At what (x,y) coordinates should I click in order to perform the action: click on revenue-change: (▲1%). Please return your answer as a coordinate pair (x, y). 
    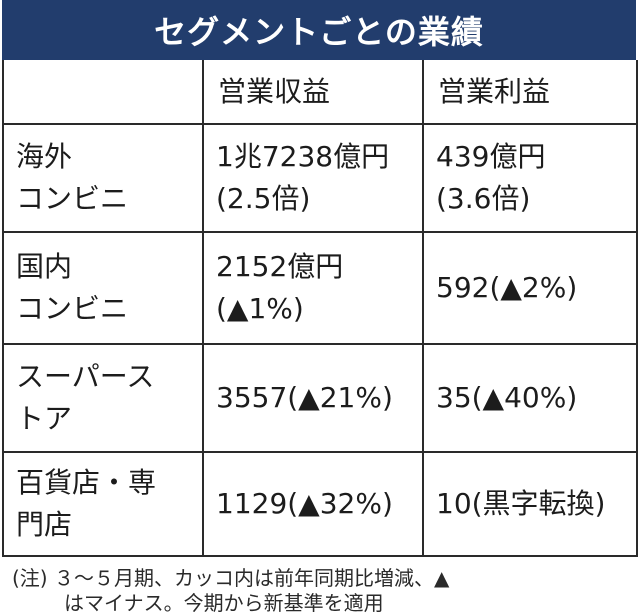
    Looking at the image, I should click on (260, 308).